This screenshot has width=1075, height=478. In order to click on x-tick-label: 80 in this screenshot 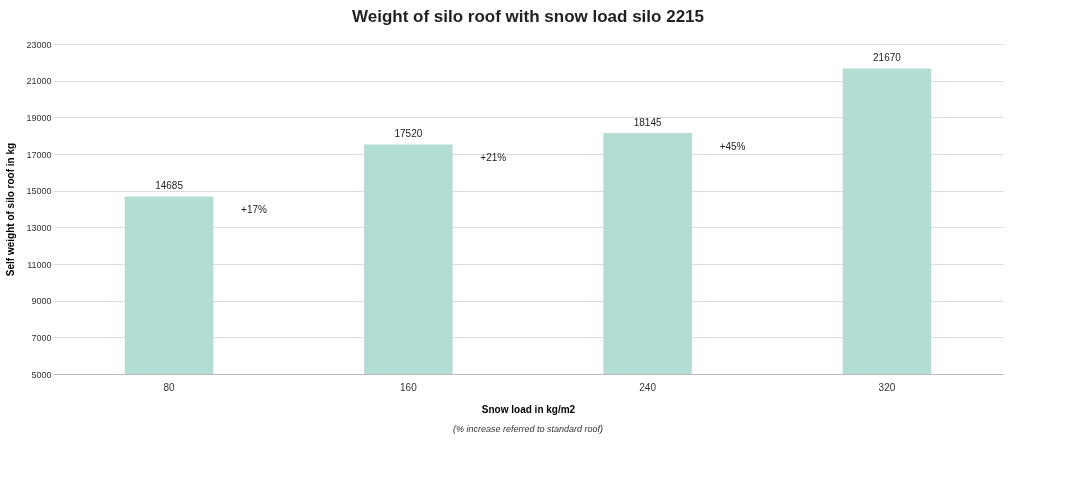, I will do `click(169, 387)`.